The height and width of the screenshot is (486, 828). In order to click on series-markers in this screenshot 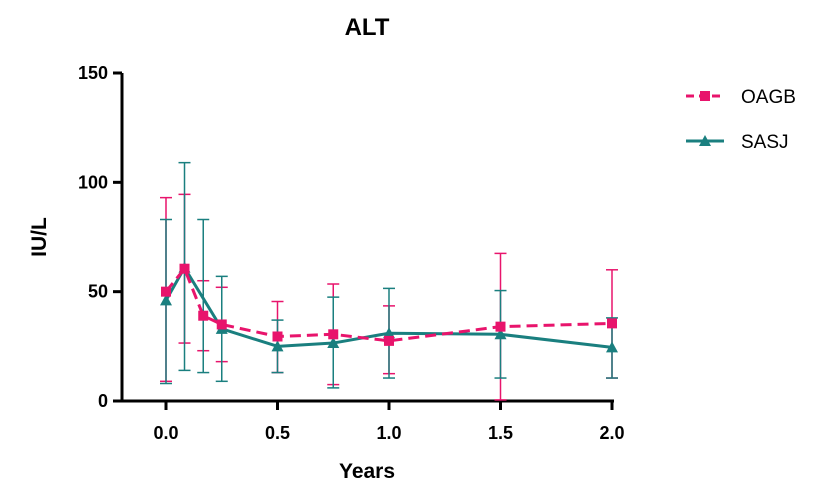, I will do `click(389, 307)`.